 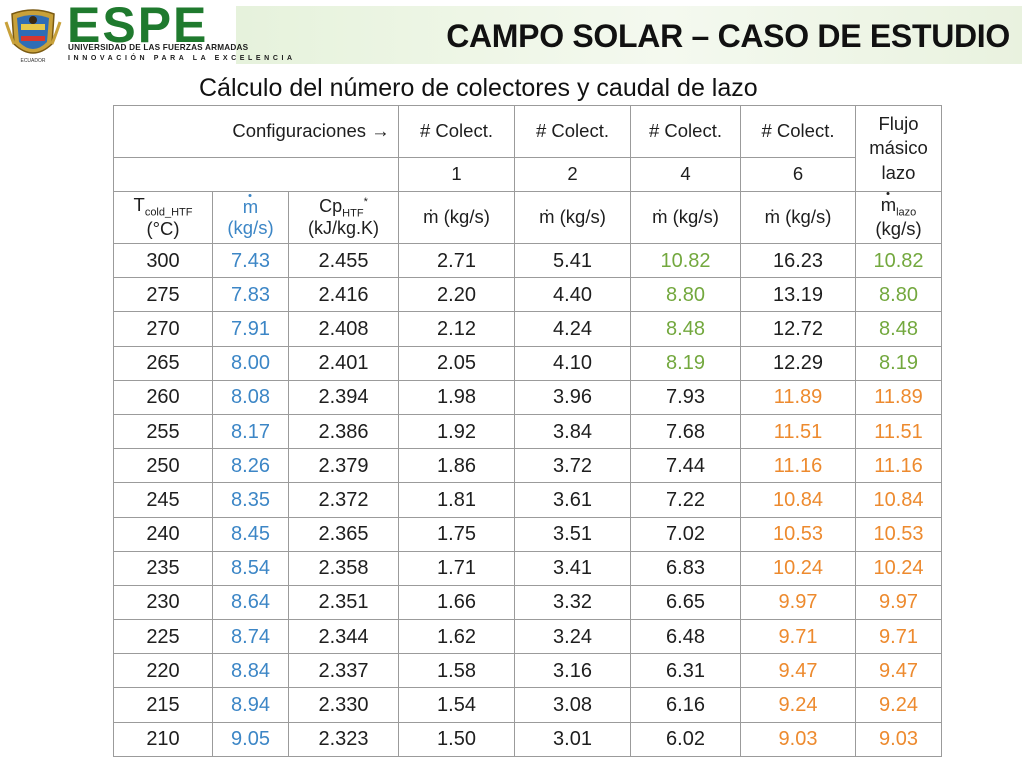 I want to click on colect-4-cell: 7.44, so click(x=685, y=466).